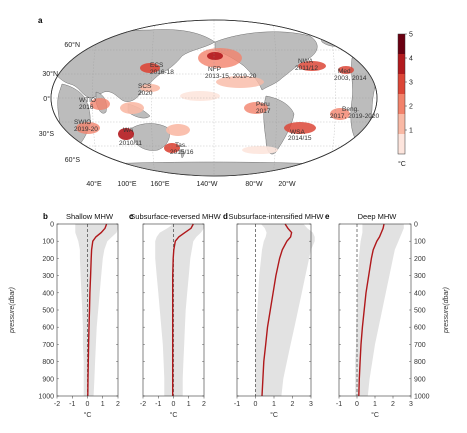 The image size is (467, 433). Describe the element at coordinates (145, 86) in the screenshot. I see `event-name: SCS` at that location.